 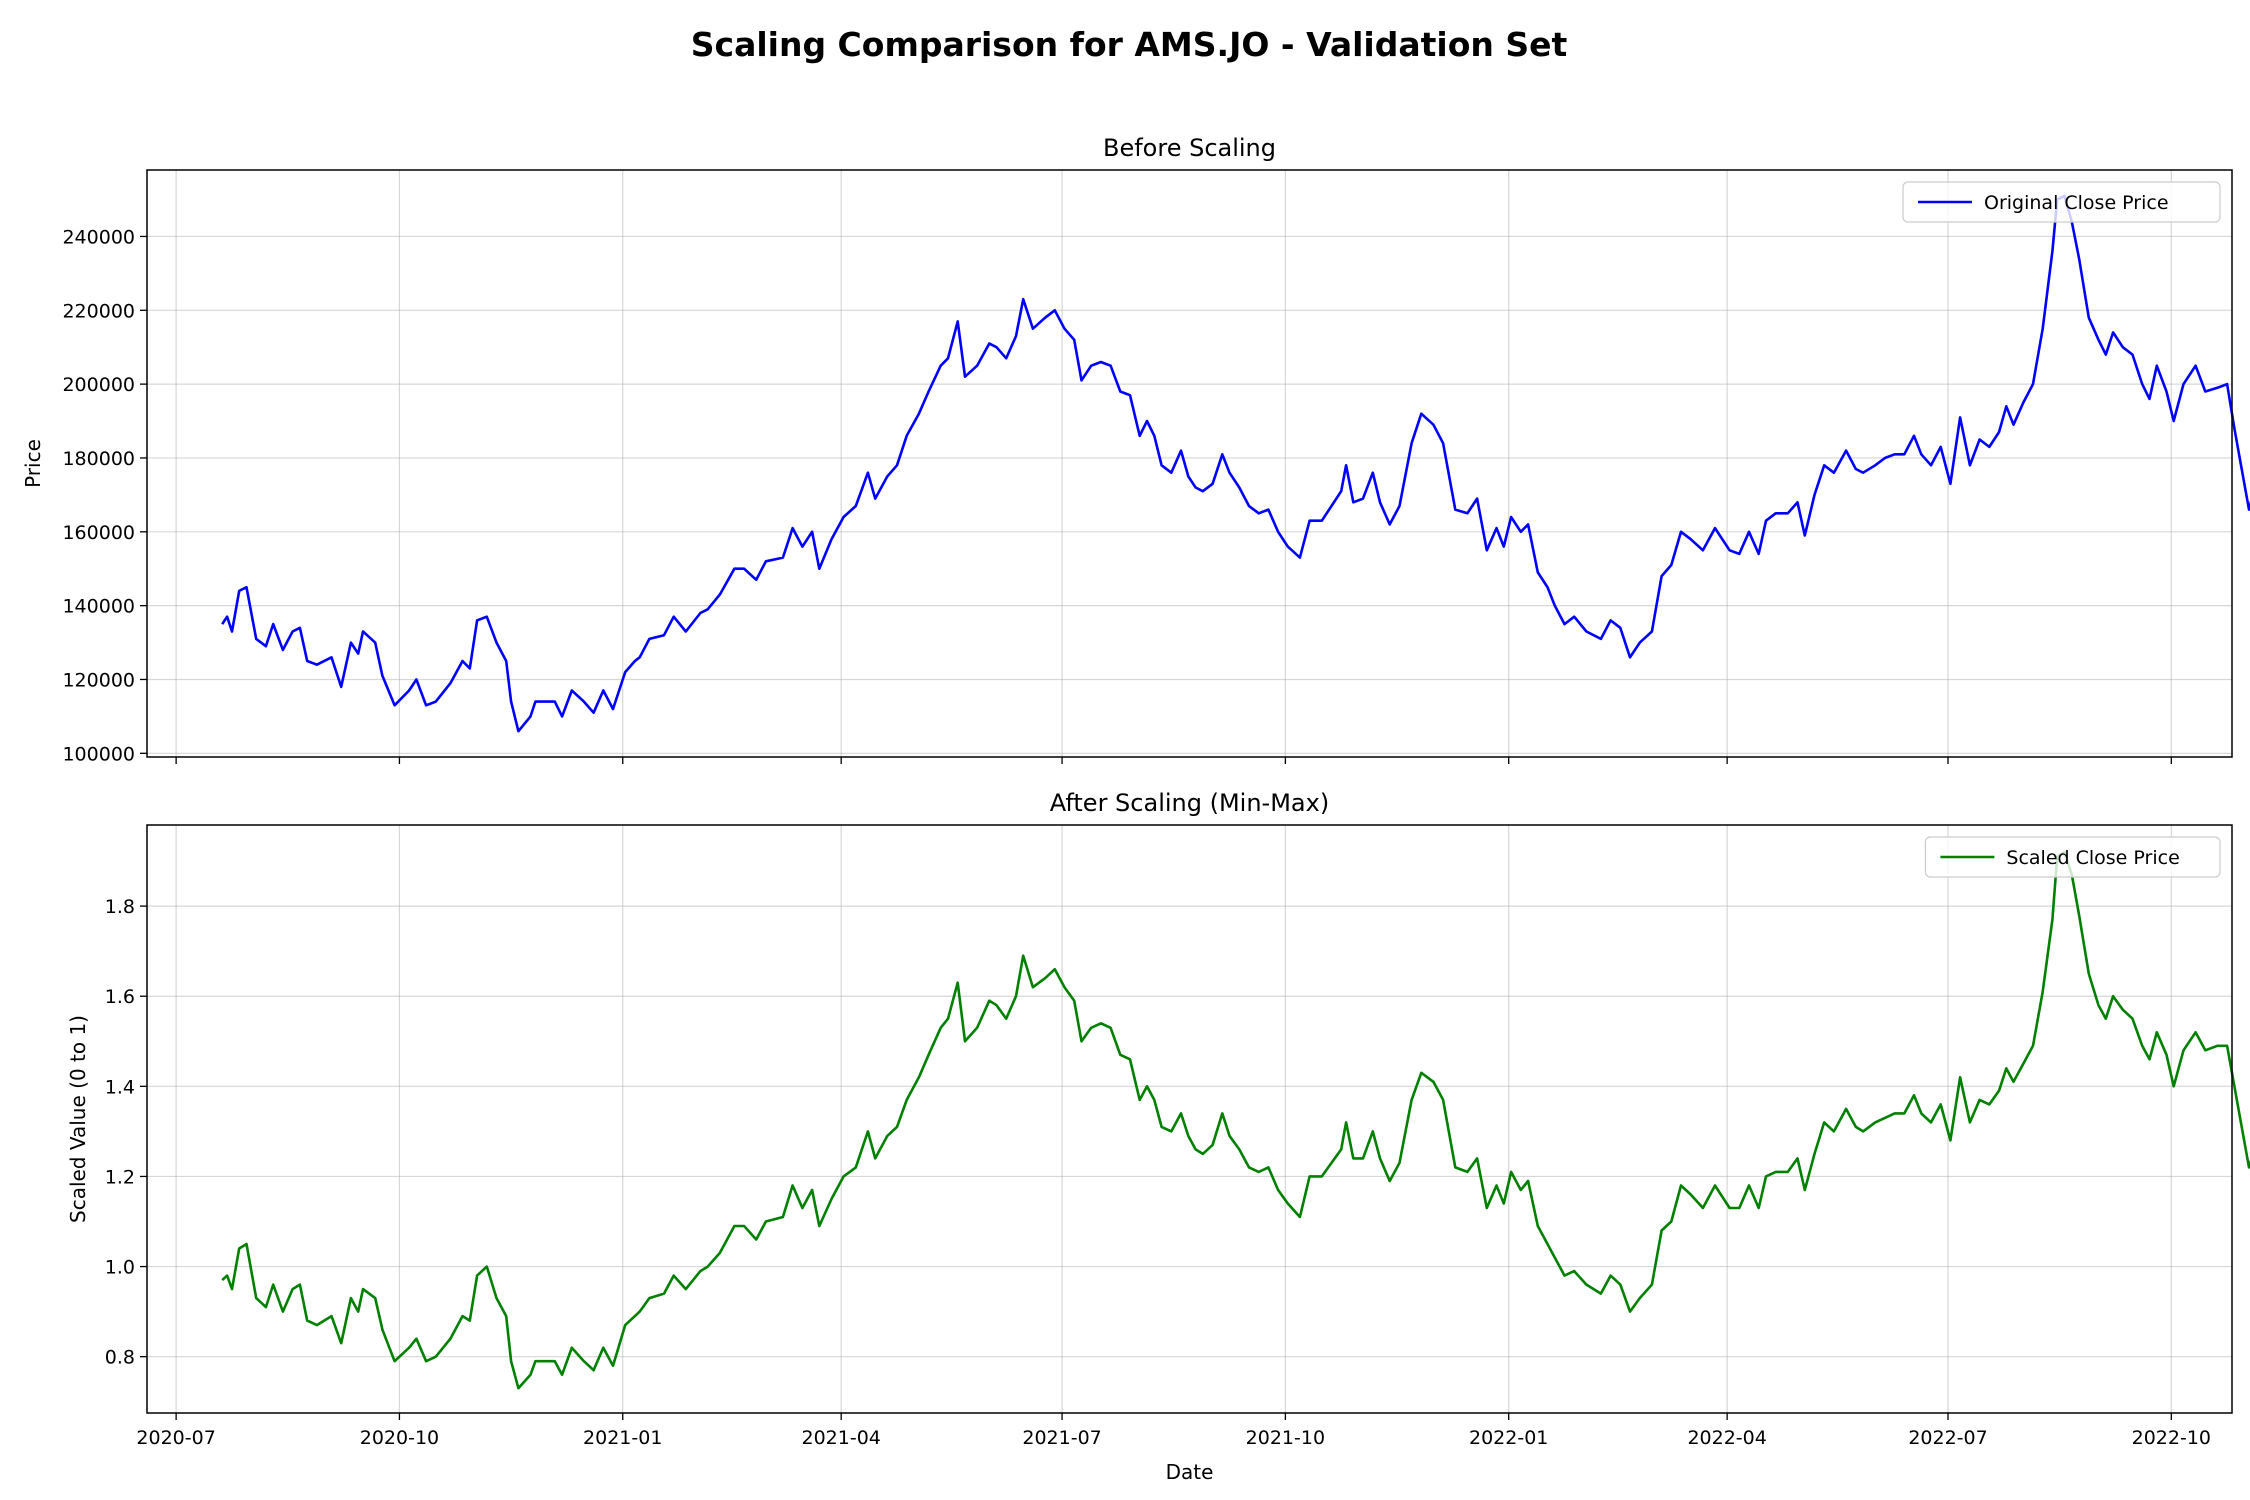 What do you see at coordinates (2092, 858) in the screenshot?
I see `legend-label: Scaled Close Price` at bounding box center [2092, 858].